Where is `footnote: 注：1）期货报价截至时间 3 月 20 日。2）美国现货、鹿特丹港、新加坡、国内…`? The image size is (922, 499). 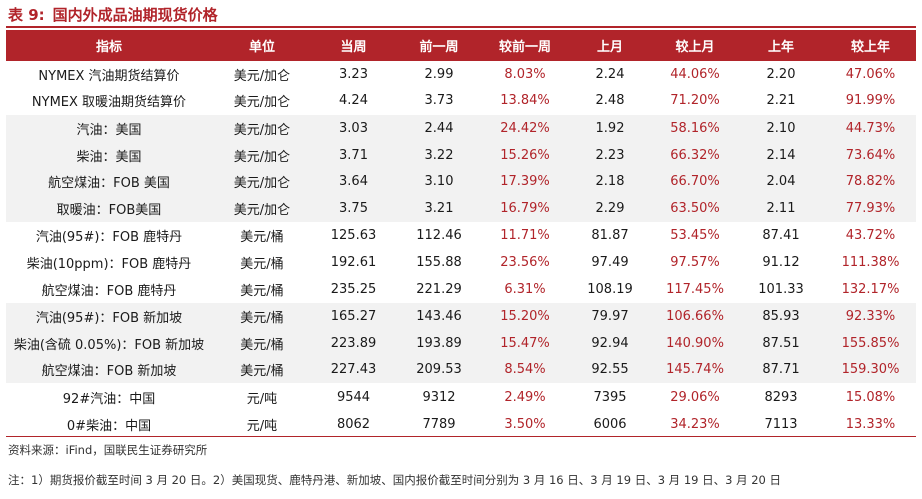
footnote: 注：1）期货报价截至时间 3 月 20 日。2）美国现货、鹿特丹港、新加坡、国内… is located at coordinates (395, 480).